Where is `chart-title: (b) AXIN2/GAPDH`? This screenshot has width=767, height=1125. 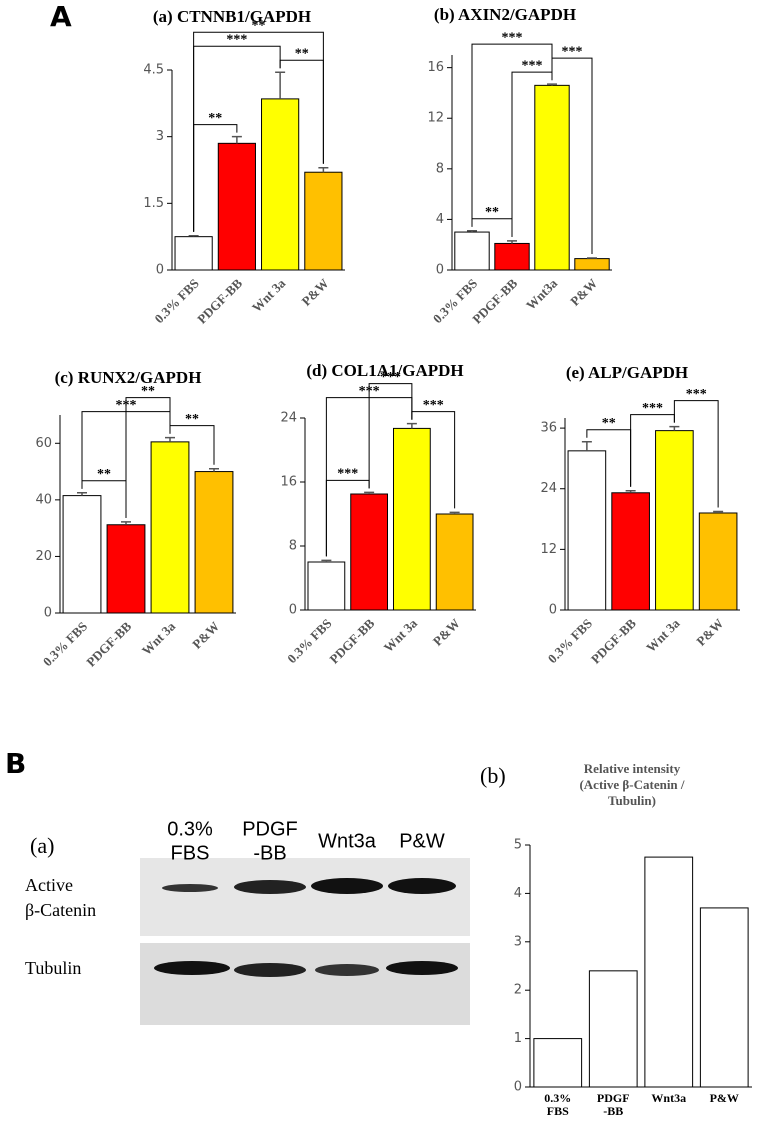
chart-title: (b) AXIN2/GAPDH is located at coordinates (505, 14).